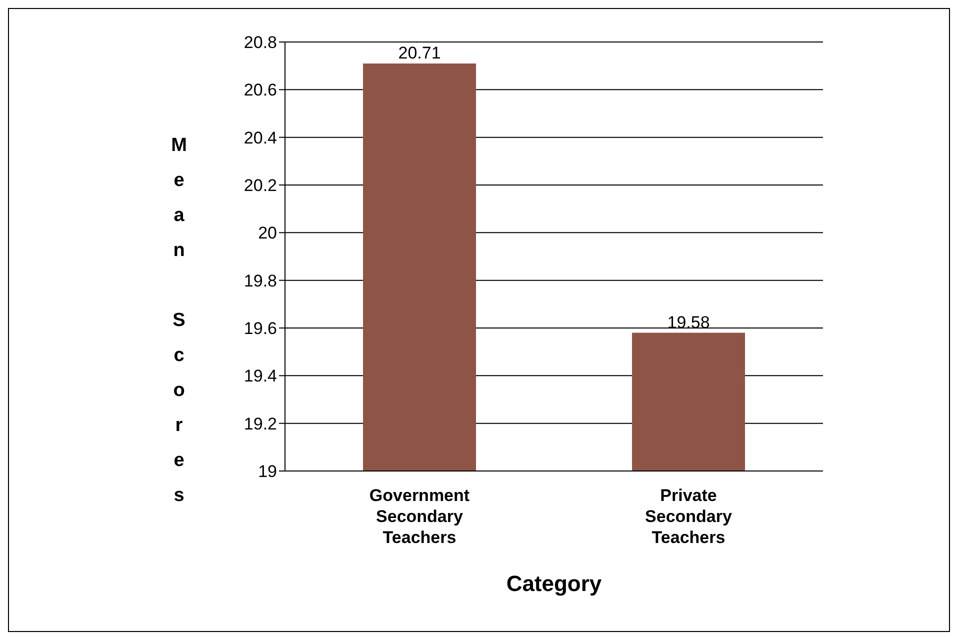 The width and height of the screenshot is (956, 638). I want to click on x-axis-title: Category, so click(554, 583).